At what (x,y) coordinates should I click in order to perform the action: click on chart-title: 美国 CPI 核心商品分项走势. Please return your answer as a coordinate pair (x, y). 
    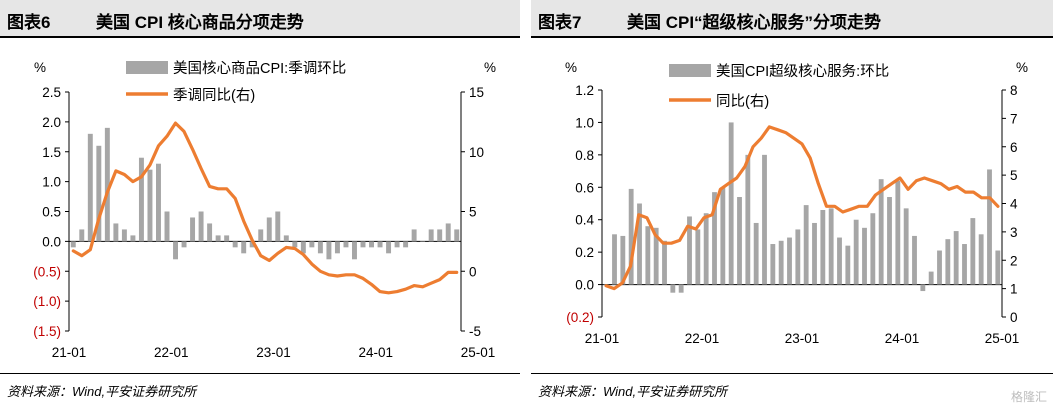
    Looking at the image, I should click on (200, 22).